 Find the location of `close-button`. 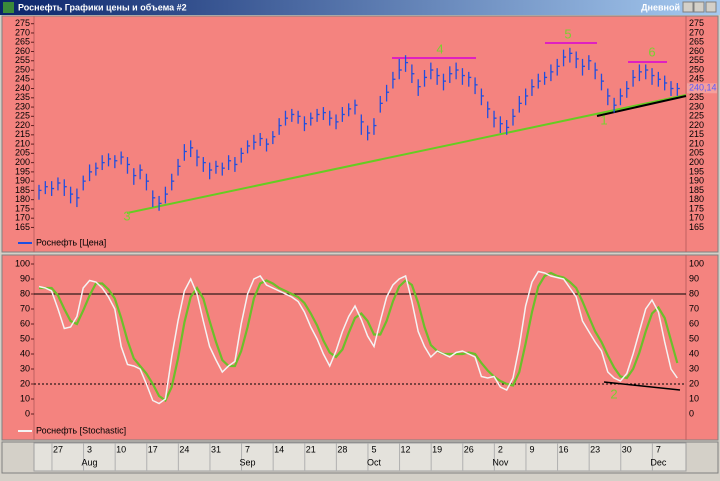

close-button is located at coordinates (711, 7).